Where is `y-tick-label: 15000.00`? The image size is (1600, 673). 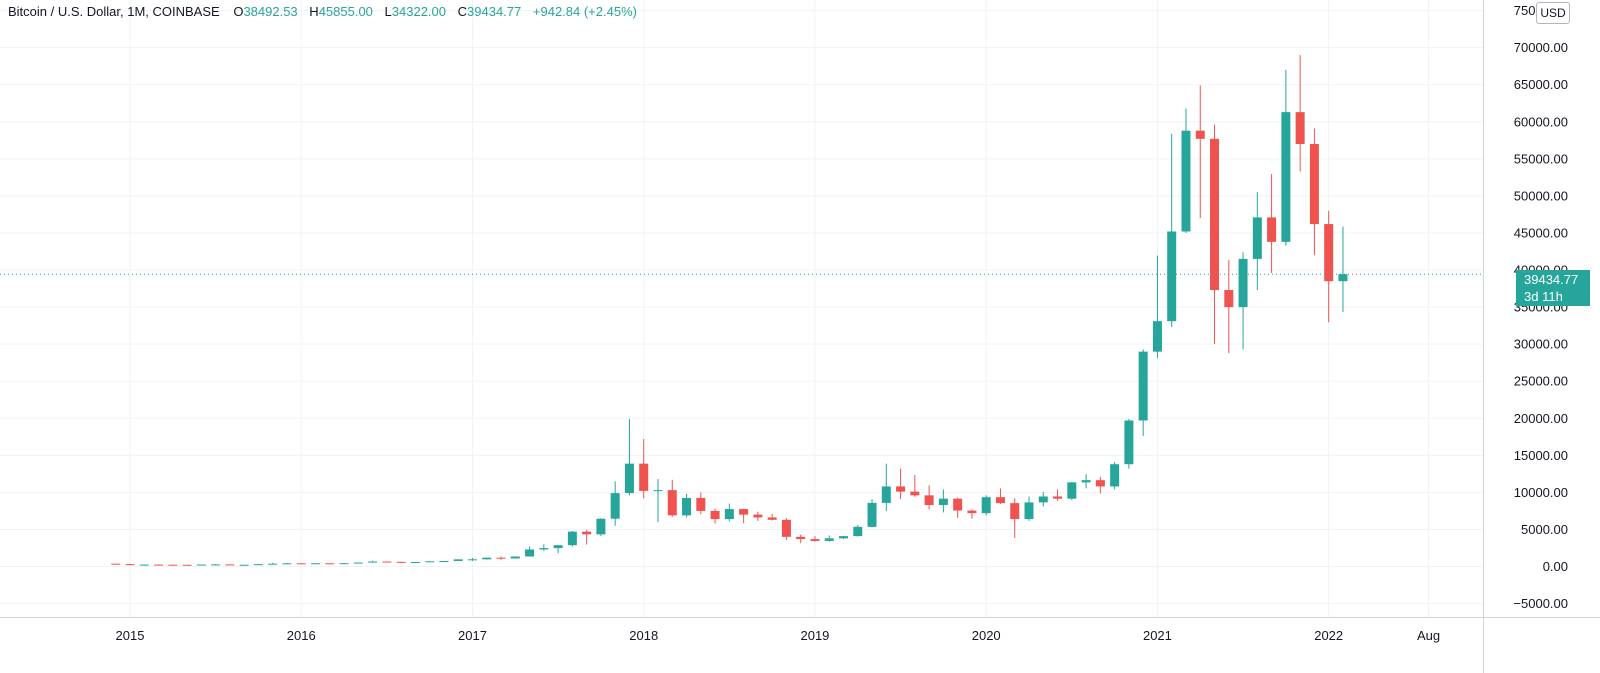
y-tick-label: 15000.00 is located at coordinates (1541, 455).